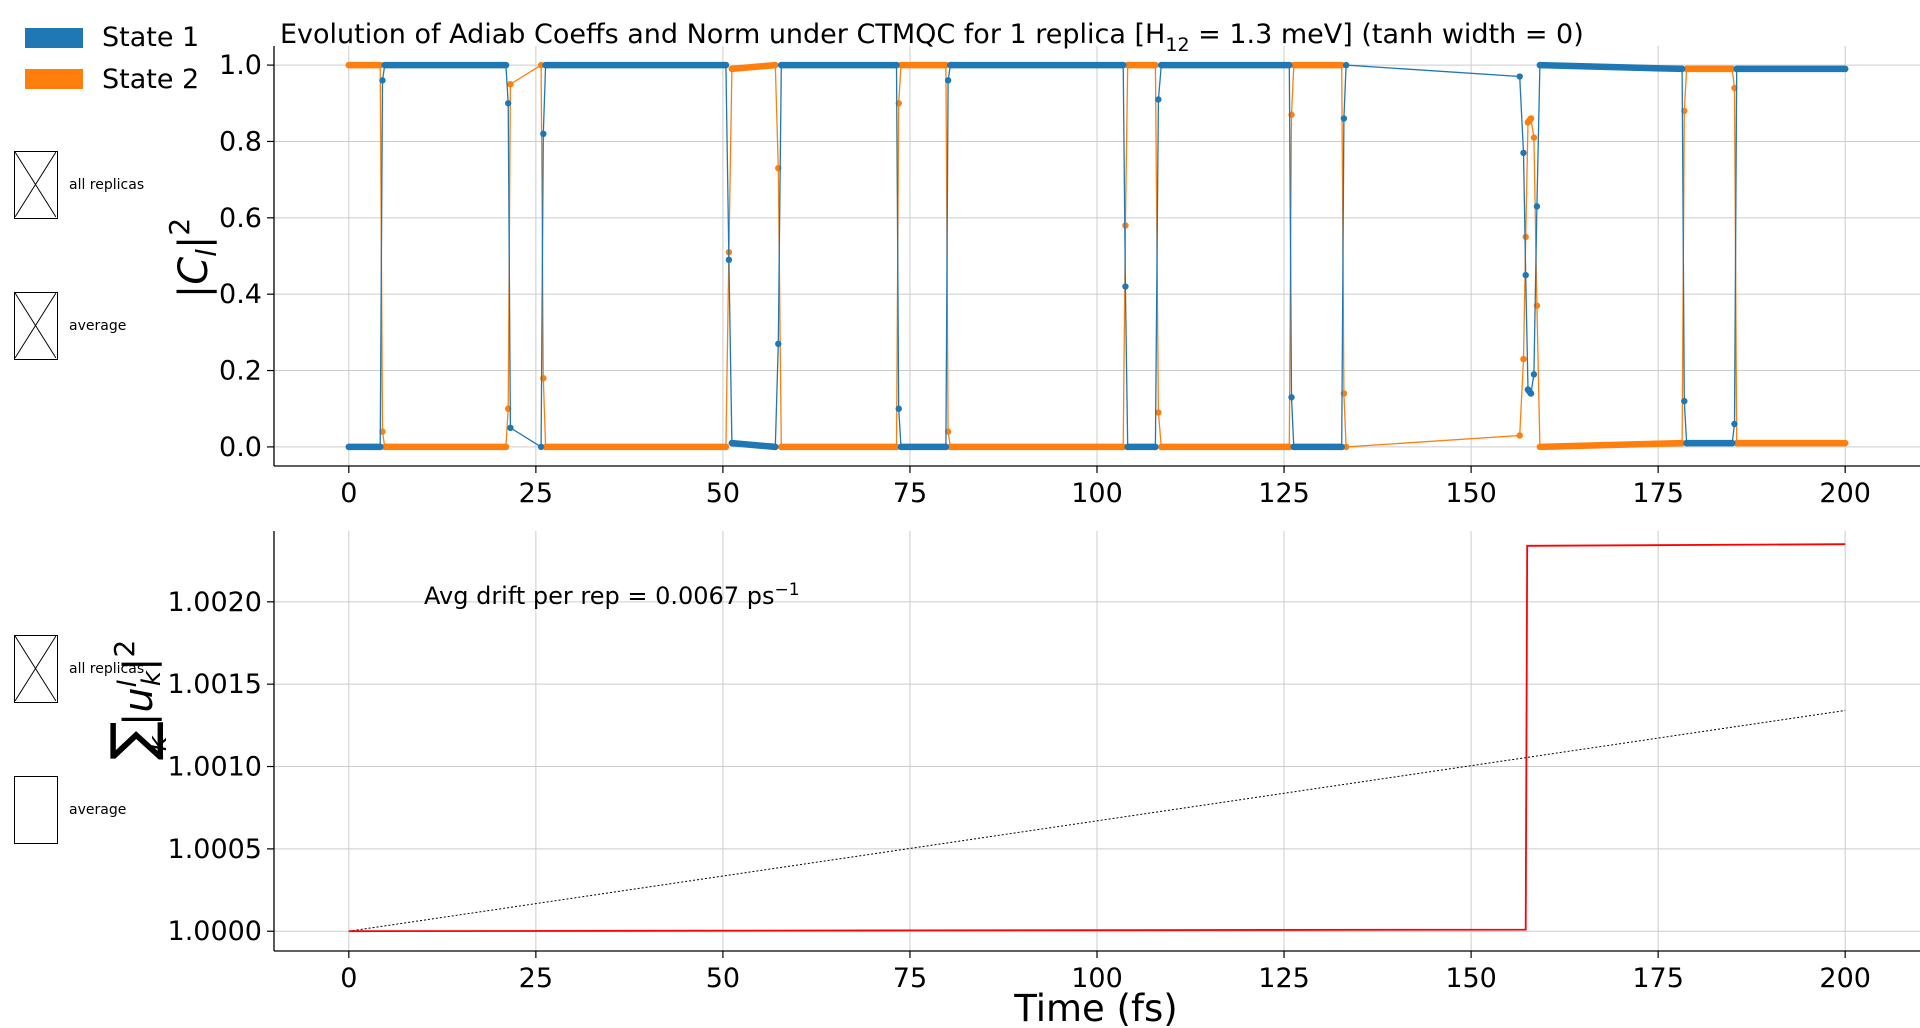 The width and height of the screenshot is (1920, 1028). What do you see at coordinates (1097, 493) in the screenshot?
I see `x-tick-label: 100` at bounding box center [1097, 493].